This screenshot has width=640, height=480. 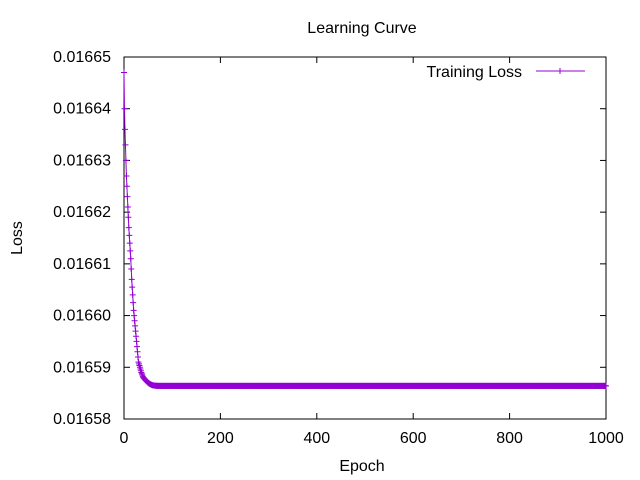 What do you see at coordinates (82, 316) in the screenshot?
I see `y-tick-label: 0.01660` at bounding box center [82, 316].